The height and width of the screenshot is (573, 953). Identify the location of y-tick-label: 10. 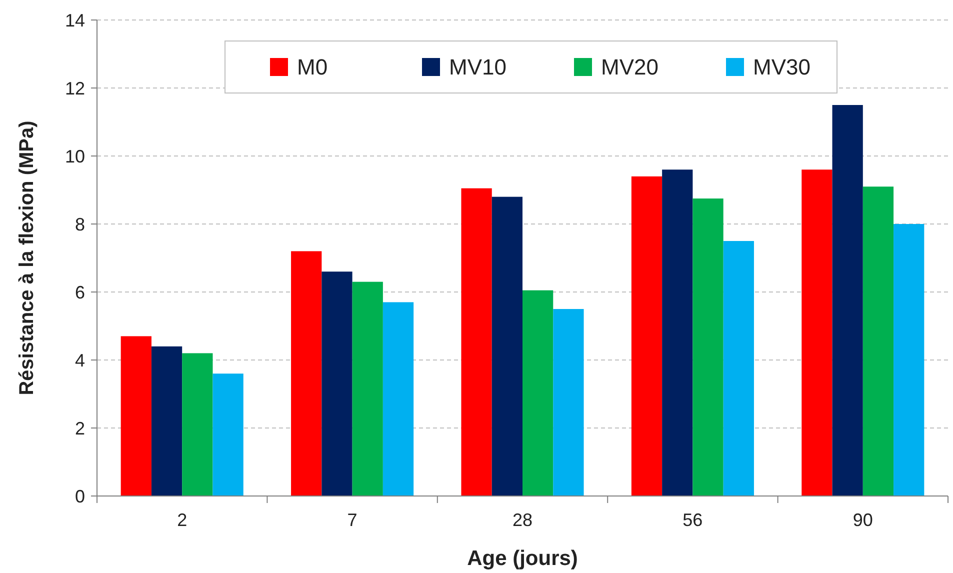
(74, 156).